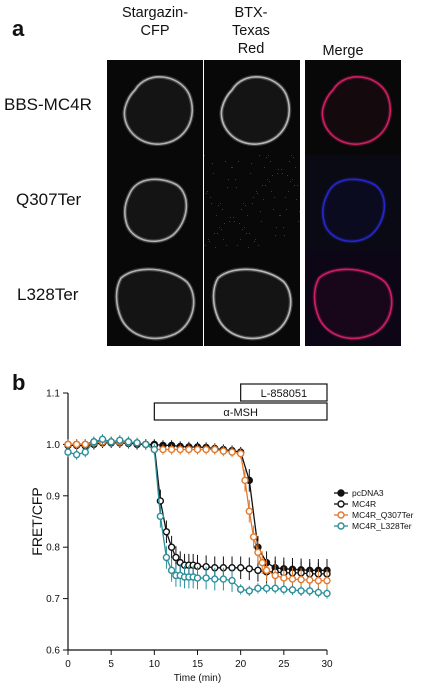  Describe the element at coordinates (155, 108) in the screenshot. I see `micrograph-bbs-mc4r-stargazin-cfp` at that location.